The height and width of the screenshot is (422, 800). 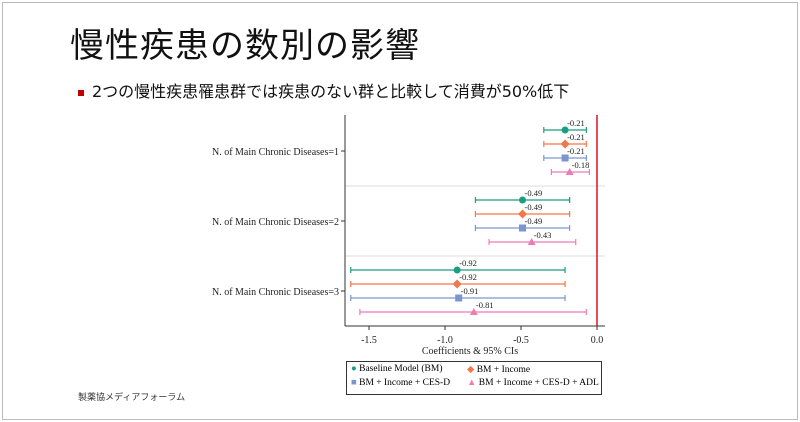 I want to click on category-label: N. of Main Chronic Diseases=2, so click(x=275, y=222).